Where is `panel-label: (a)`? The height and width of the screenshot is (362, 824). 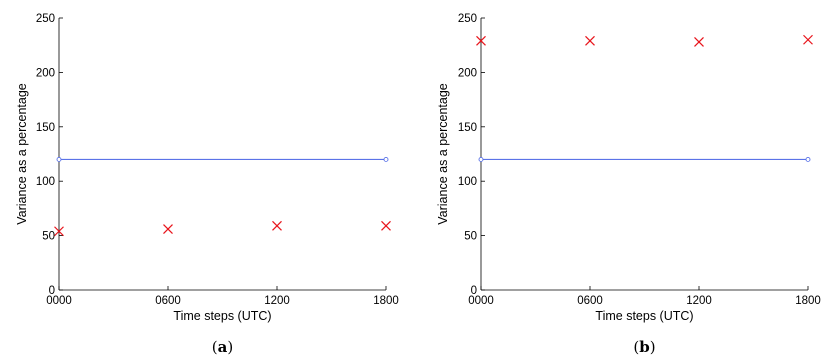 panel-label: (a) is located at coordinates (222, 347).